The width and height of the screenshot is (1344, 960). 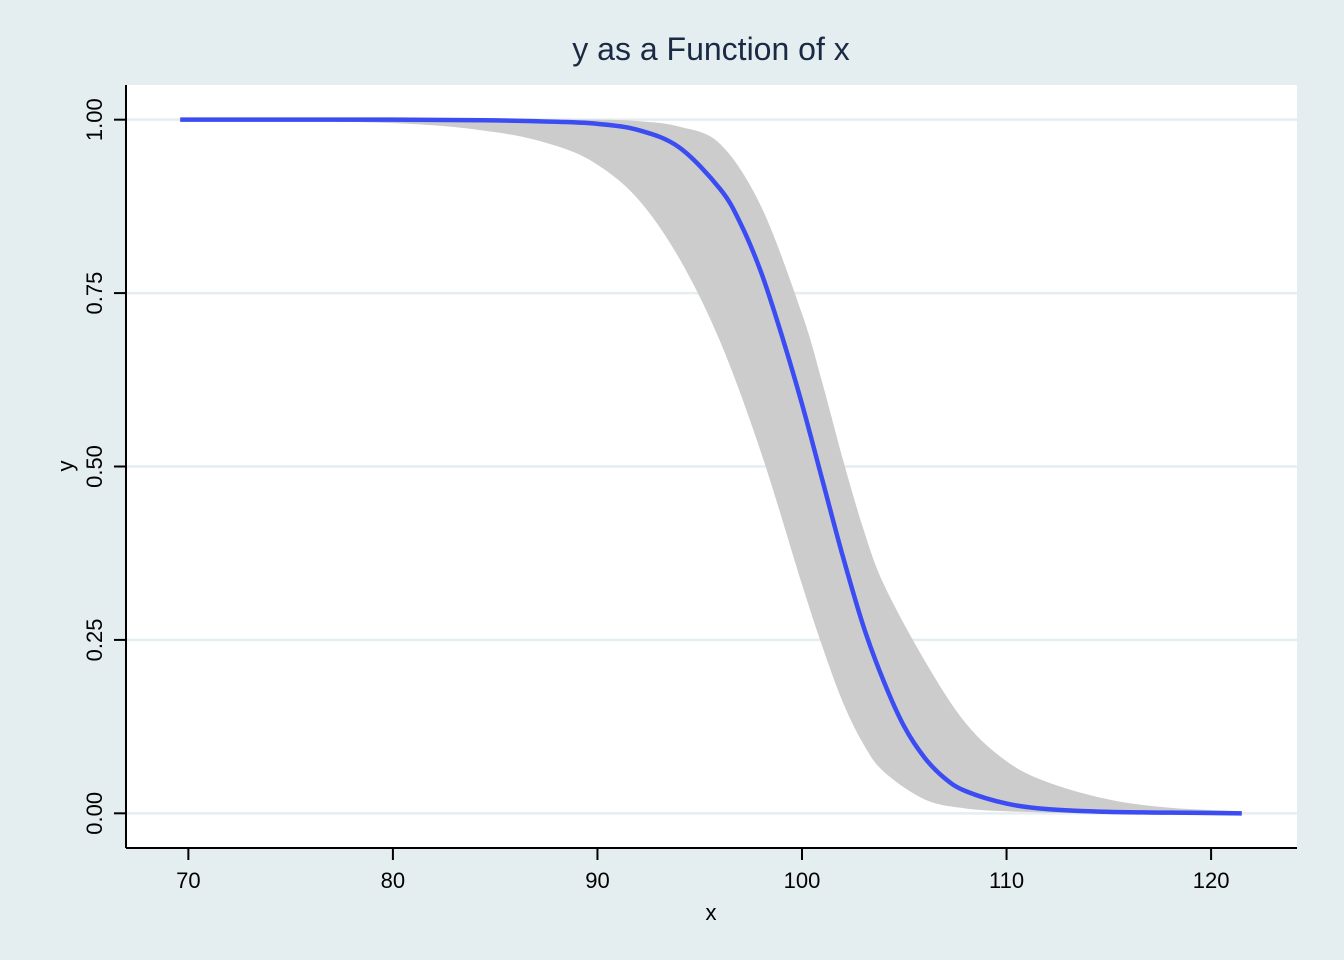 I want to click on x-axis-title: x, so click(x=711, y=912).